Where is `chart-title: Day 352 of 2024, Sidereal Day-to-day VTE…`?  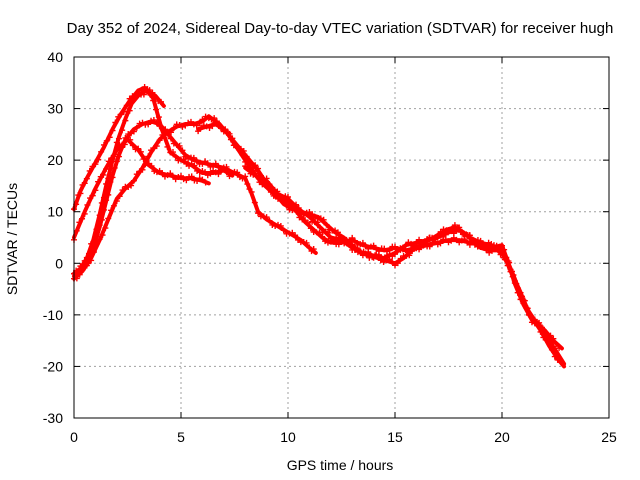 chart-title: Day 352 of 2024, Sidereal Day-to-day VTE… is located at coordinates (340, 28).